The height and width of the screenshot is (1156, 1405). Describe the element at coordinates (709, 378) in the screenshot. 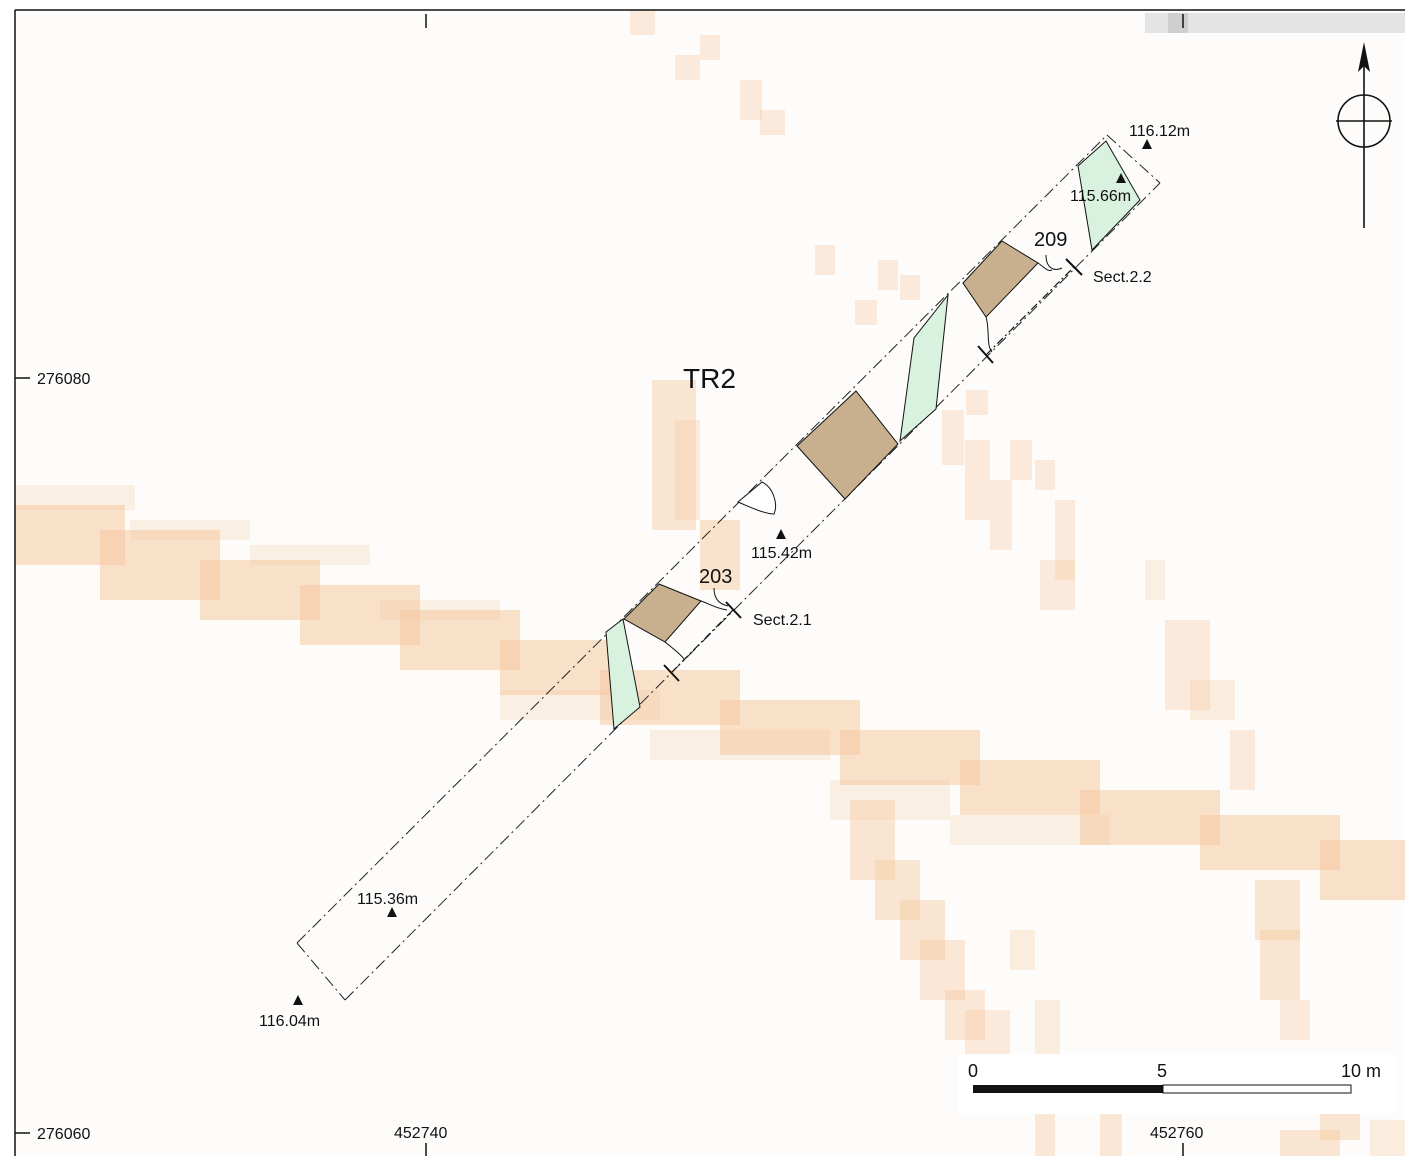

I see `trench-label: TR2` at that location.